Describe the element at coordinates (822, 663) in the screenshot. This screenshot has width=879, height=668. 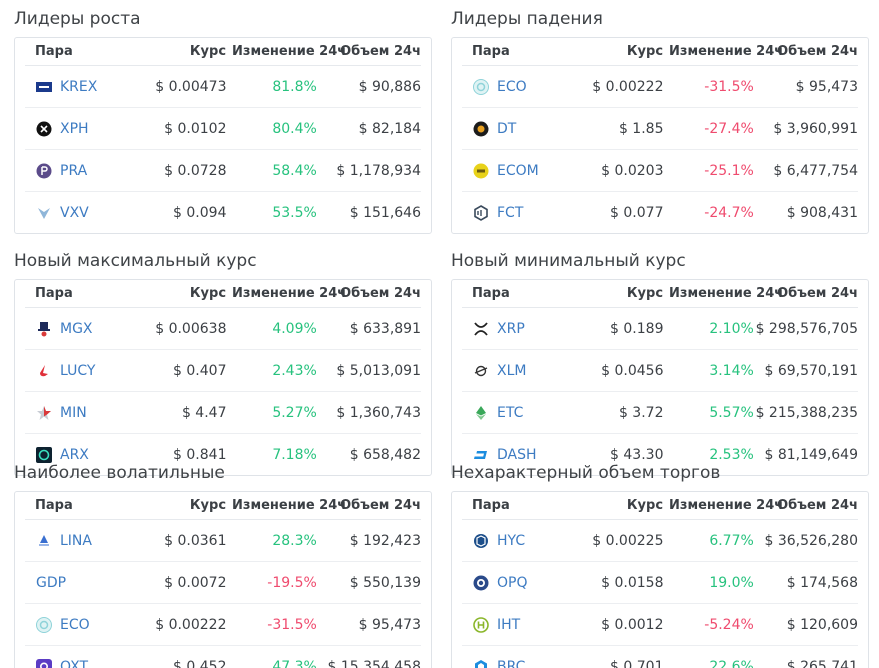
I see `volume-cell: $ 265,741` at that location.